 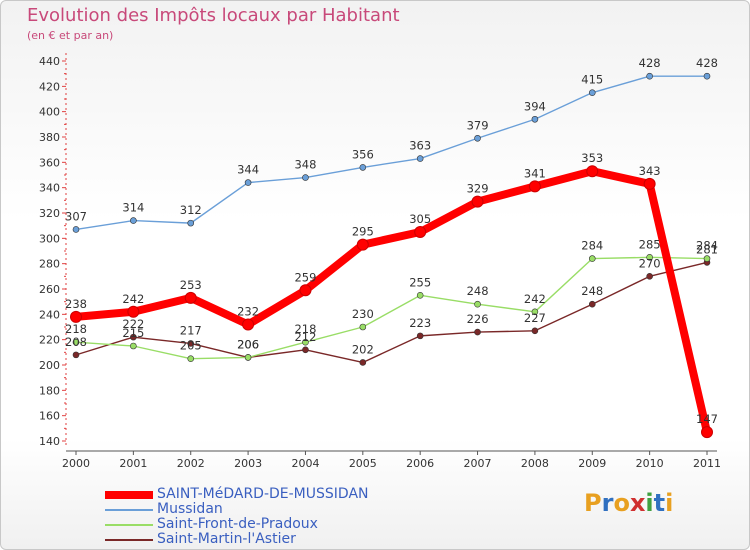 I want to click on data-label: 255, so click(x=420, y=282).